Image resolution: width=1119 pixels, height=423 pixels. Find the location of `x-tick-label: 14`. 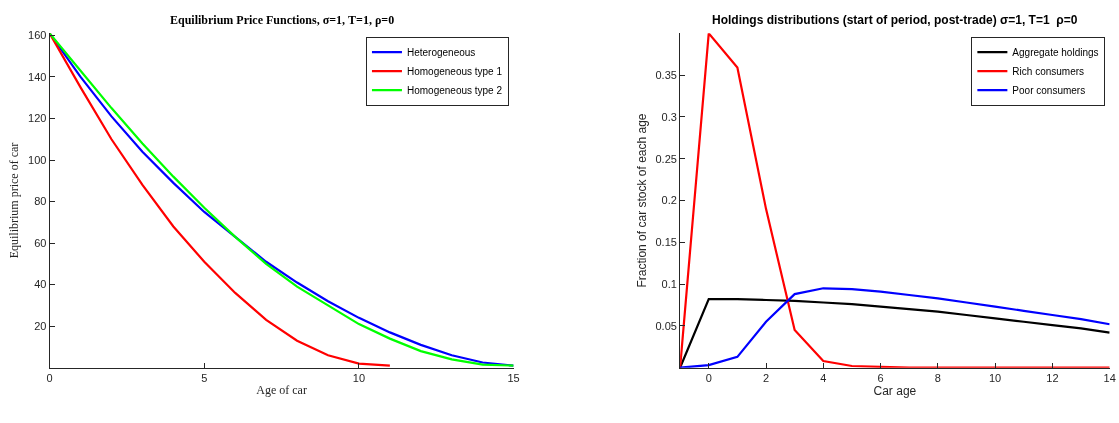

x-tick-label: 14 is located at coordinates (1109, 377).